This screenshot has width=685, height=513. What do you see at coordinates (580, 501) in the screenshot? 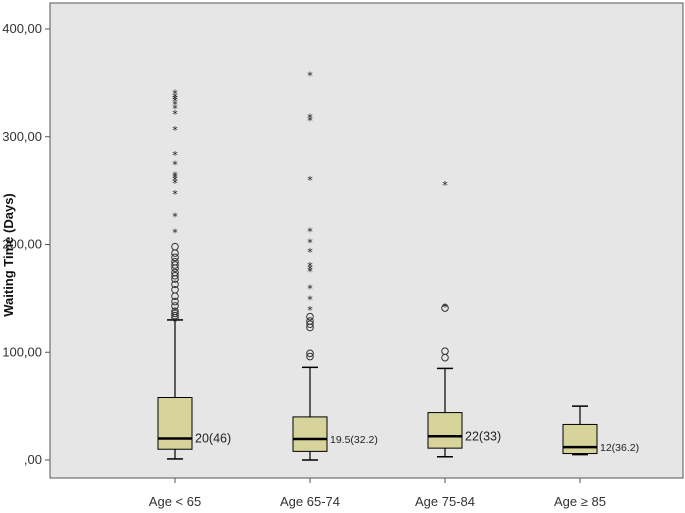
I see `x-category-label: Age ≥ 85` at bounding box center [580, 501].